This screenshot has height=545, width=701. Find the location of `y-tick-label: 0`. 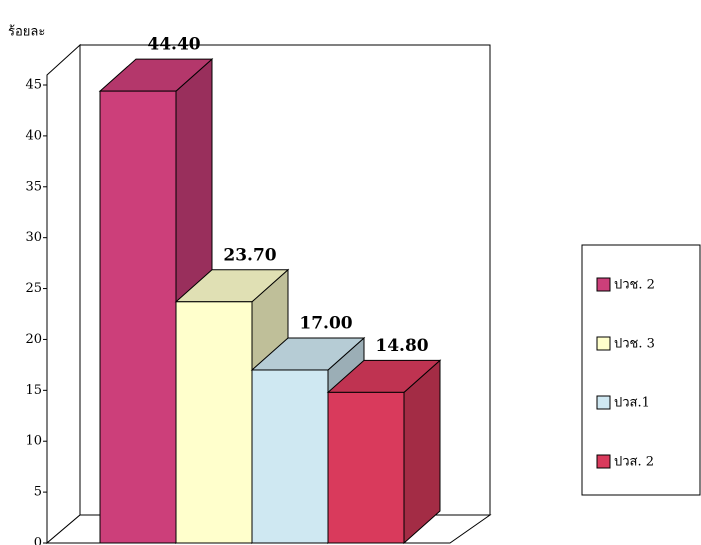

y-tick-label: 0 is located at coordinates (38, 540).